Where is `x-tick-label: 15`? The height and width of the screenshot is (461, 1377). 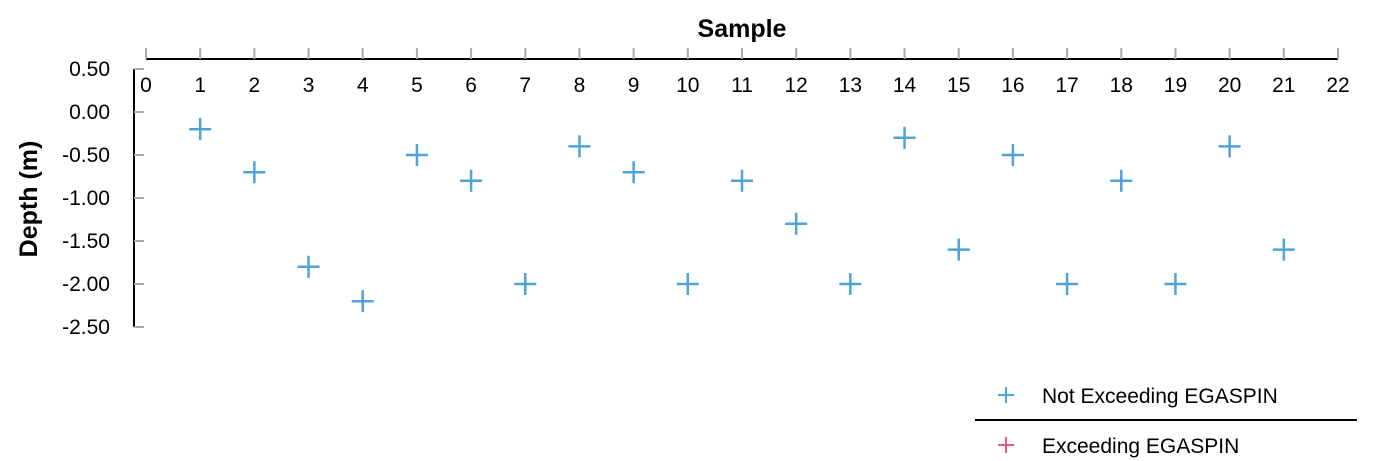
x-tick-label: 15 is located at coordinates (958, 85).